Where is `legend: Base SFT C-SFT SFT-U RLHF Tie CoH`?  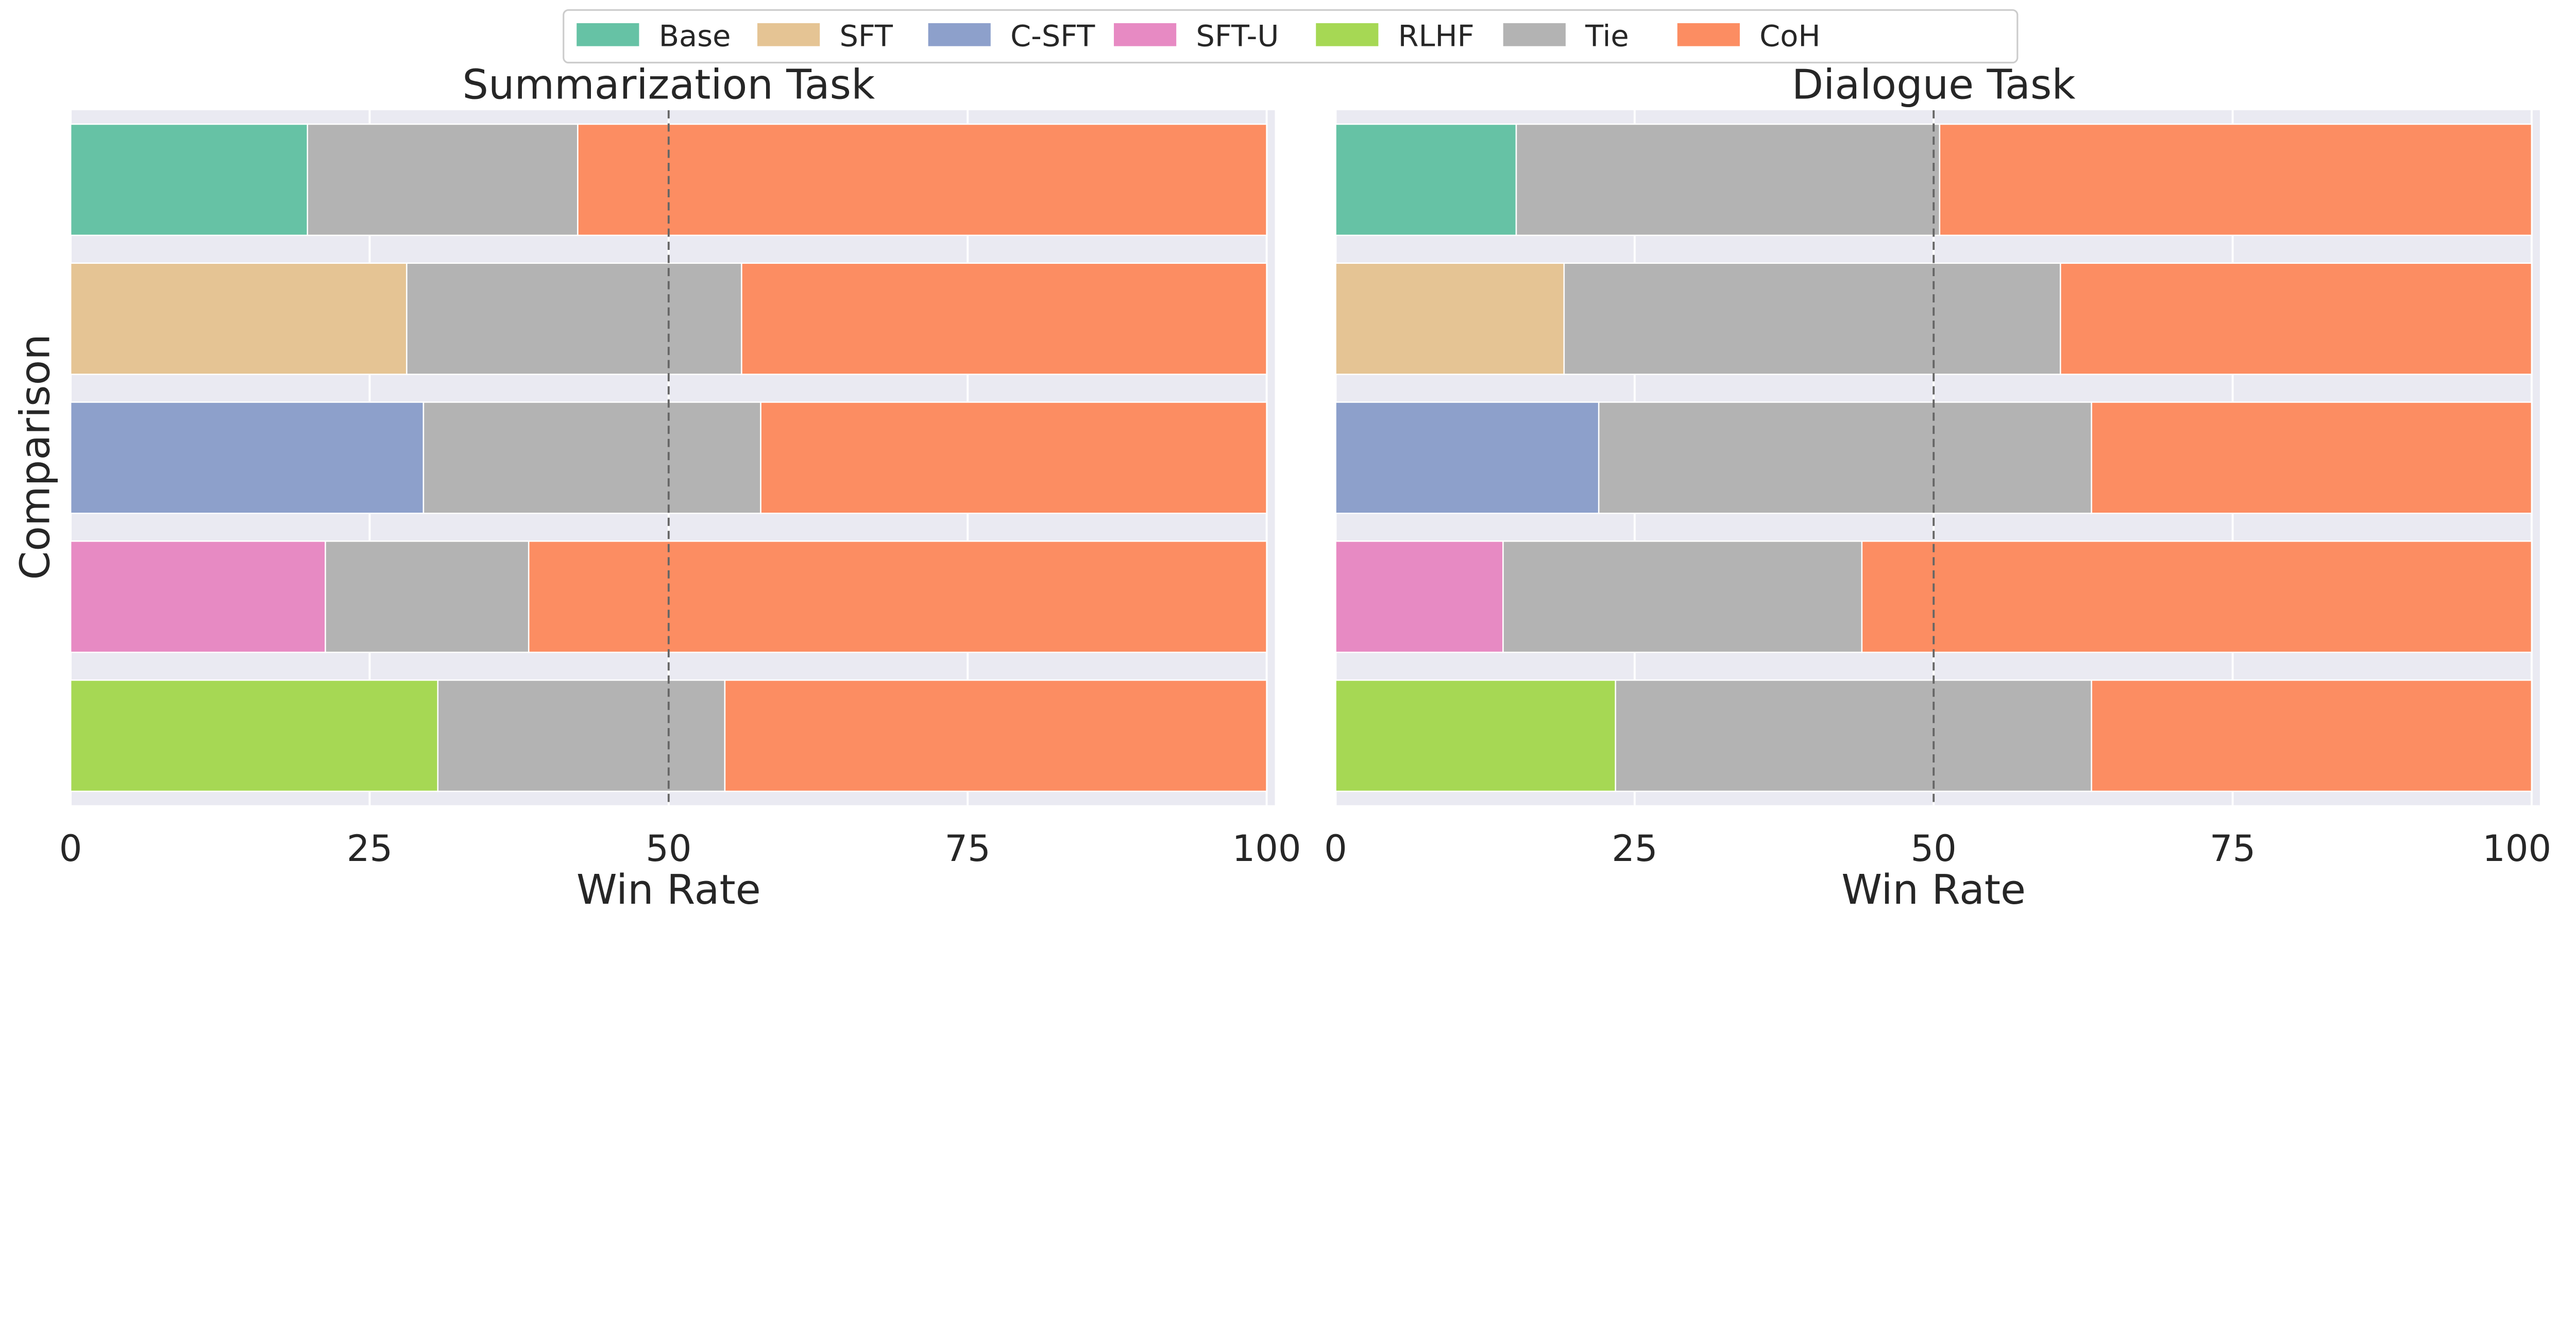
legend: Base SFT C-SFT SFT-U RLHF Tie CoH is located at coordinates (1291, 37).